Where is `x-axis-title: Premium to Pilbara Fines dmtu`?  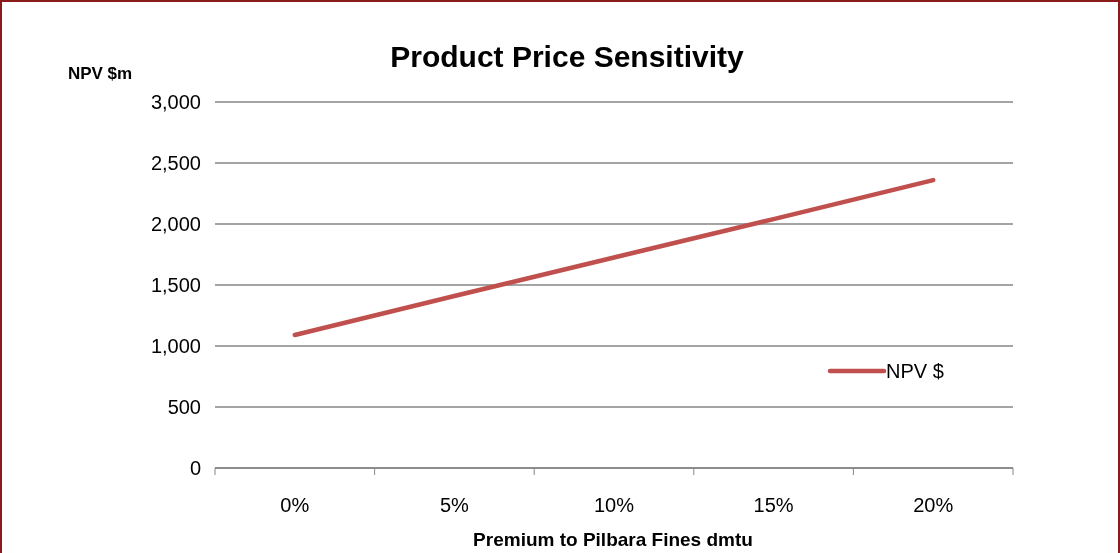
x-axis-title: Premium to Pilbara Fines dmtu is located at coordinates (613, 539).